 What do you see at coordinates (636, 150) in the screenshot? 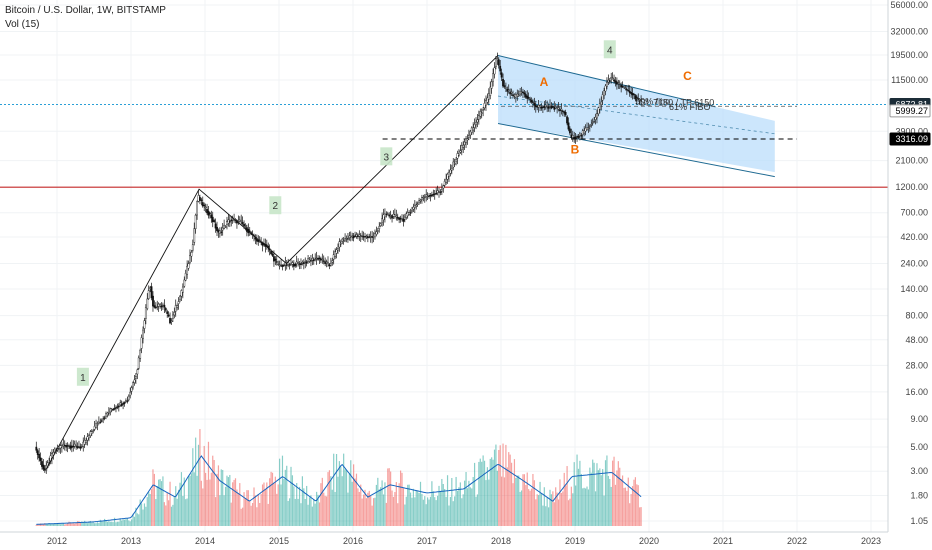
I see `channel-lower-line` at bounding box center [636, 150].